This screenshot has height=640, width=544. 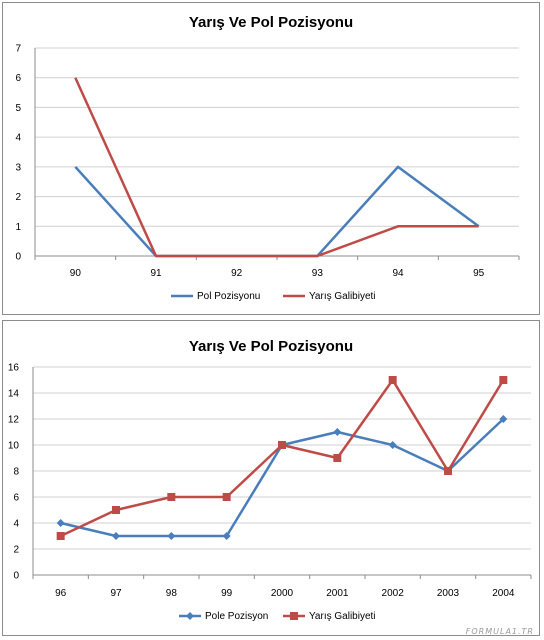 I want to click on x-tick-label: 91, so click(x=156, y=273).